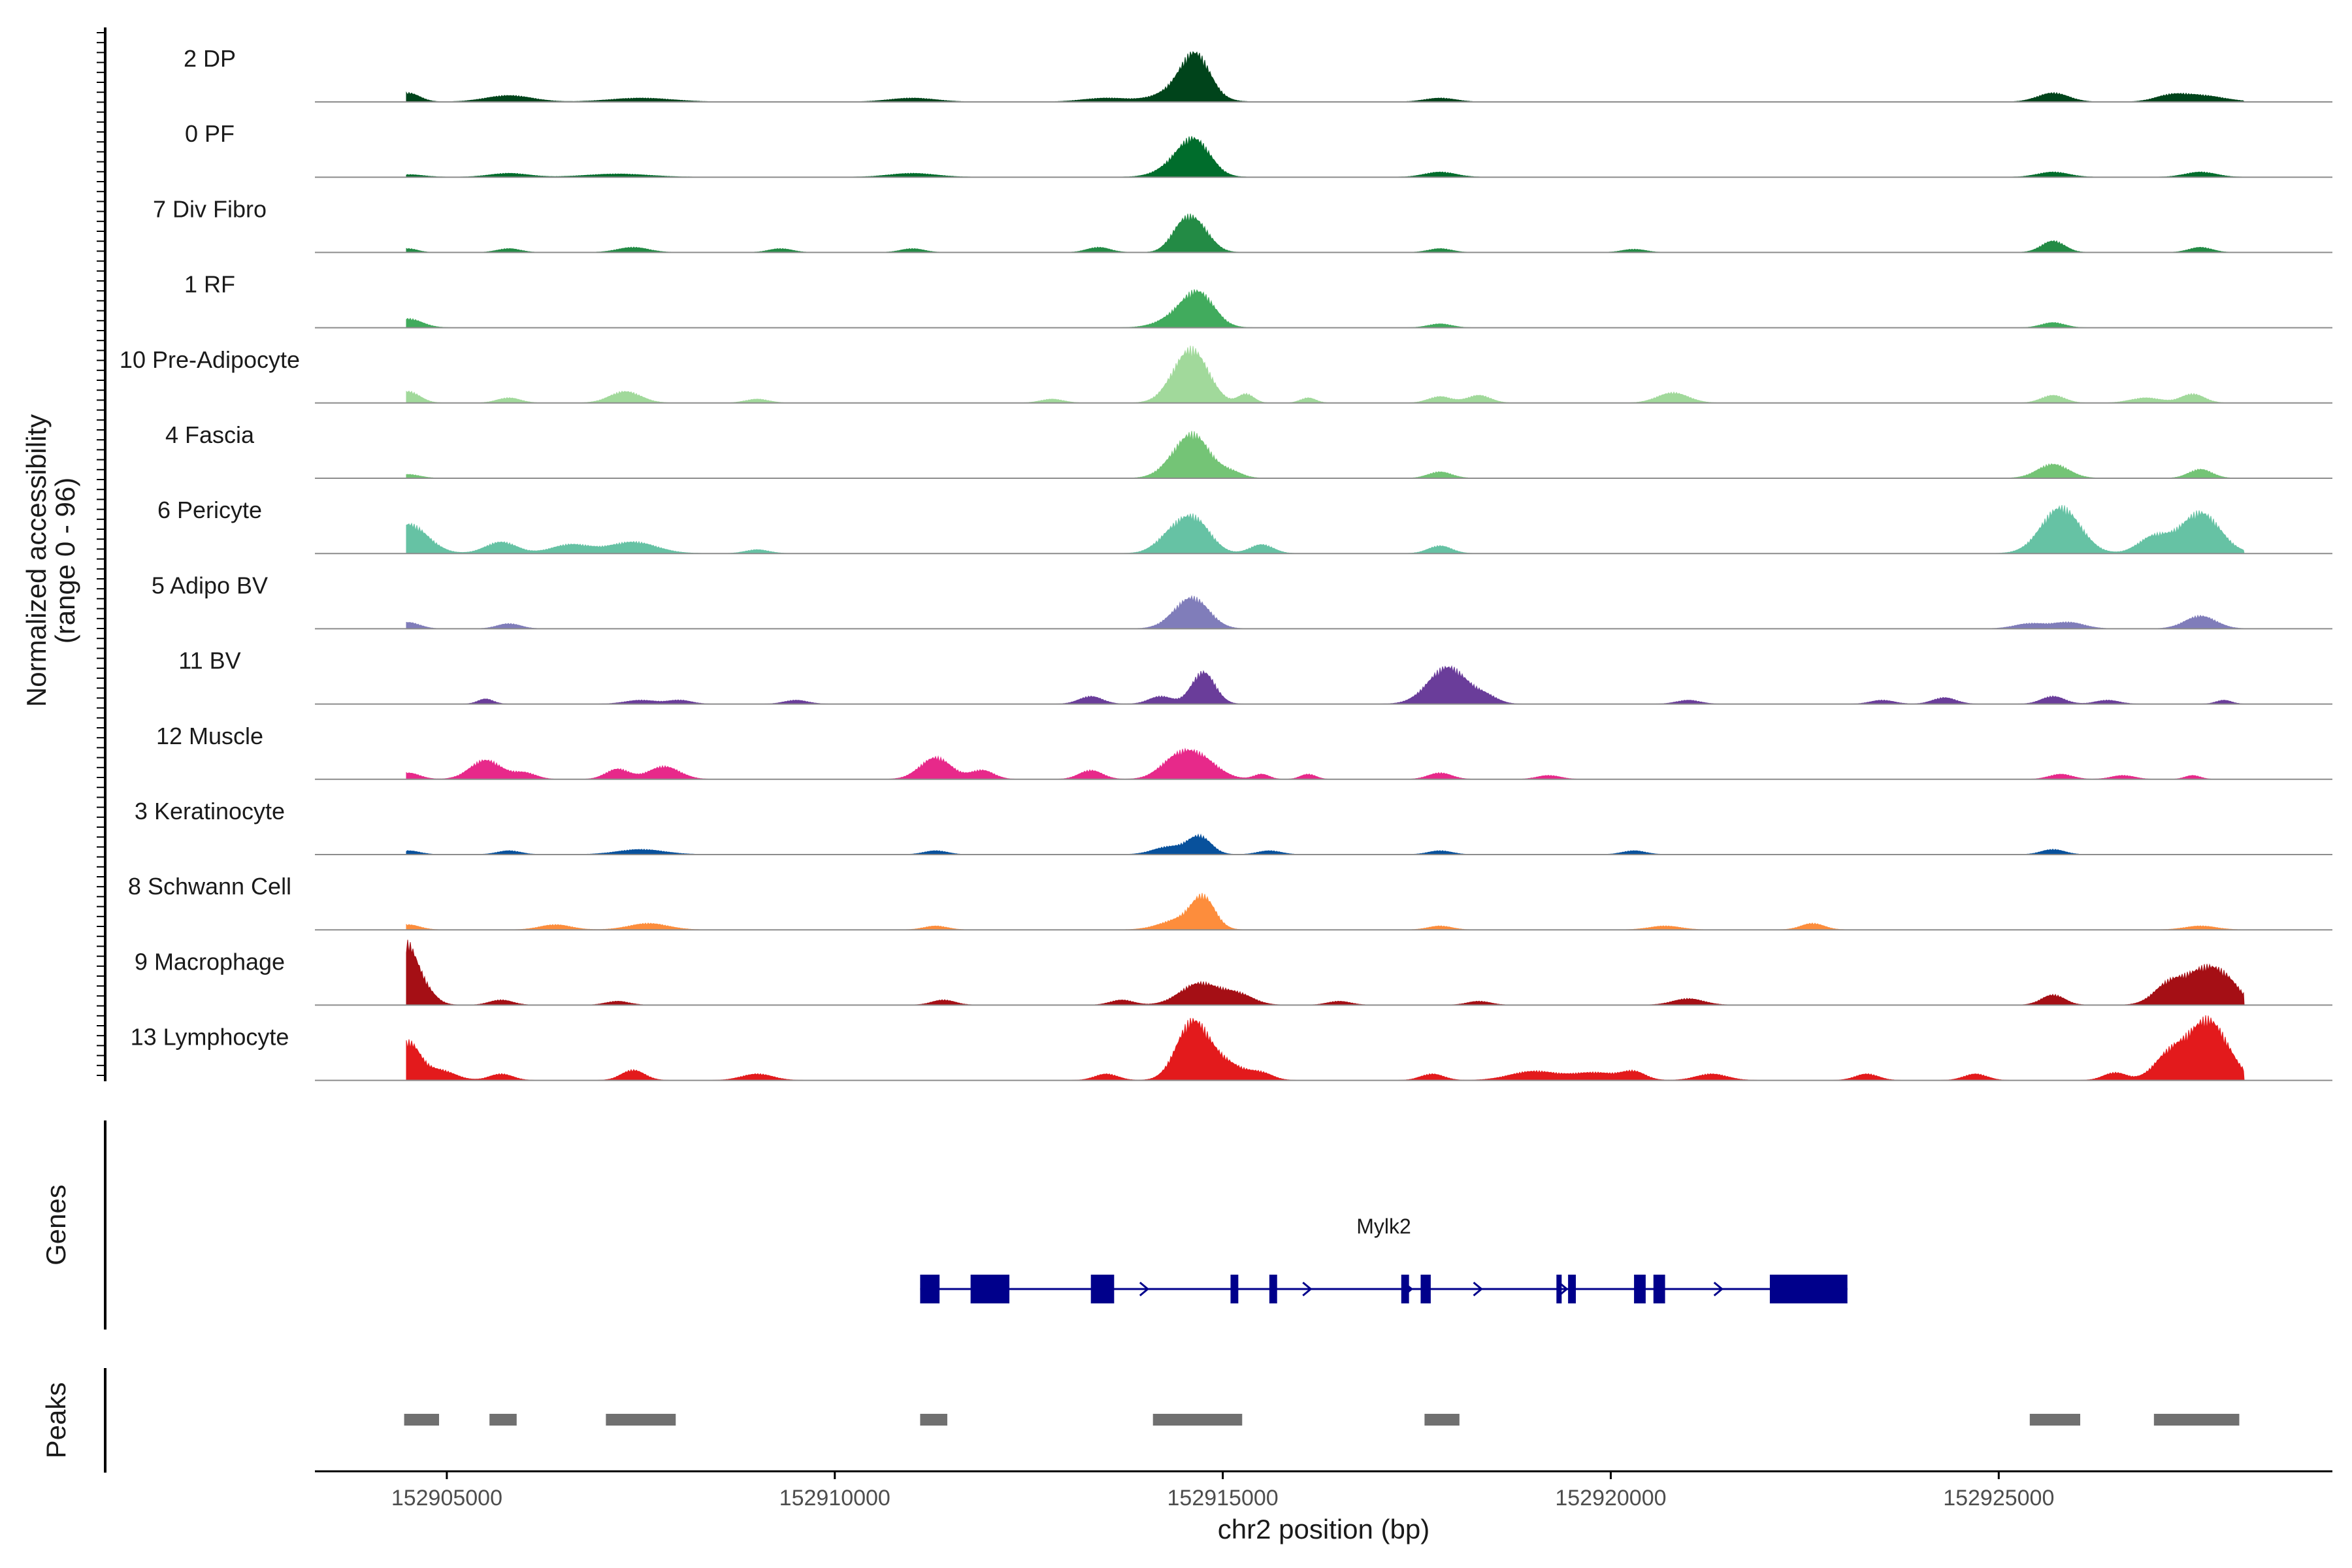  Describe the element at coordinates (209, 284) in the screenshot. I see `track-label: 1 RF` at that location.